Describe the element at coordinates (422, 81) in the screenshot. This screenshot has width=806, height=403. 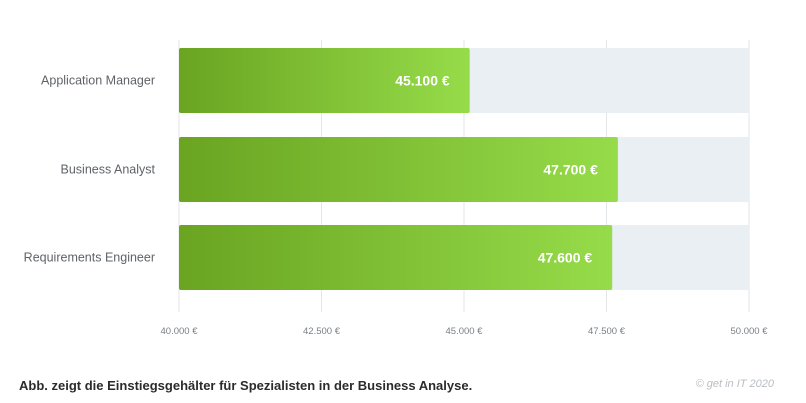
I see `value-label: 45.100 €` at that location.